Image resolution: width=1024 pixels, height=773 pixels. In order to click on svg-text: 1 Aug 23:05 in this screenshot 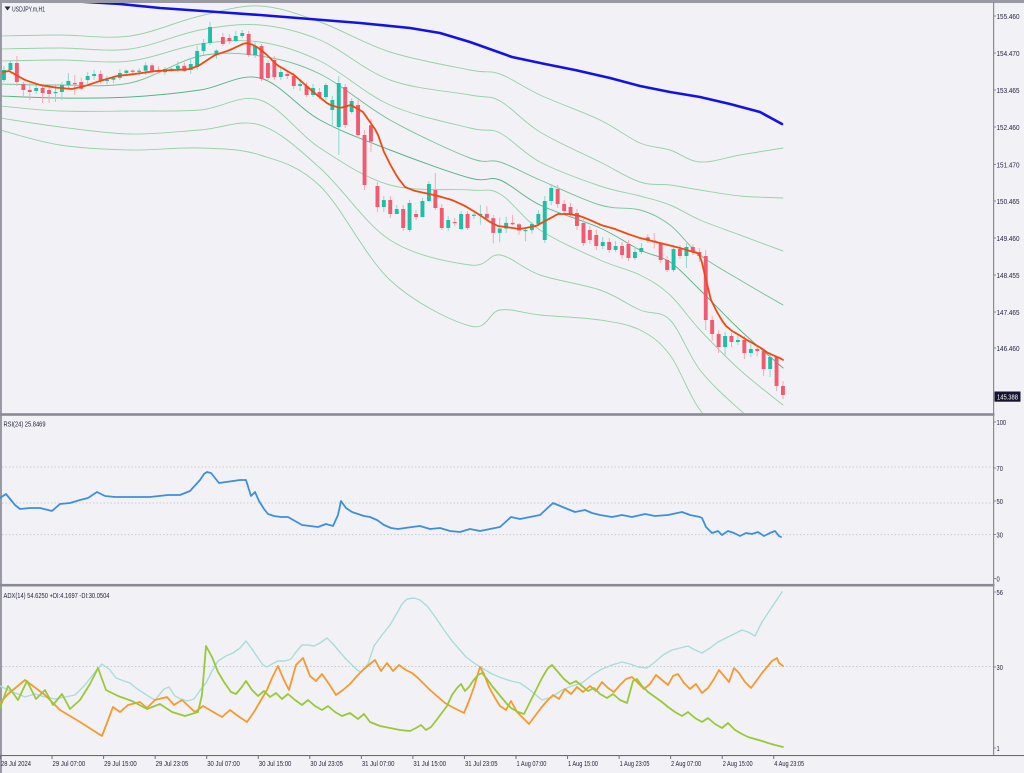, I will do `click(635, 763)`.